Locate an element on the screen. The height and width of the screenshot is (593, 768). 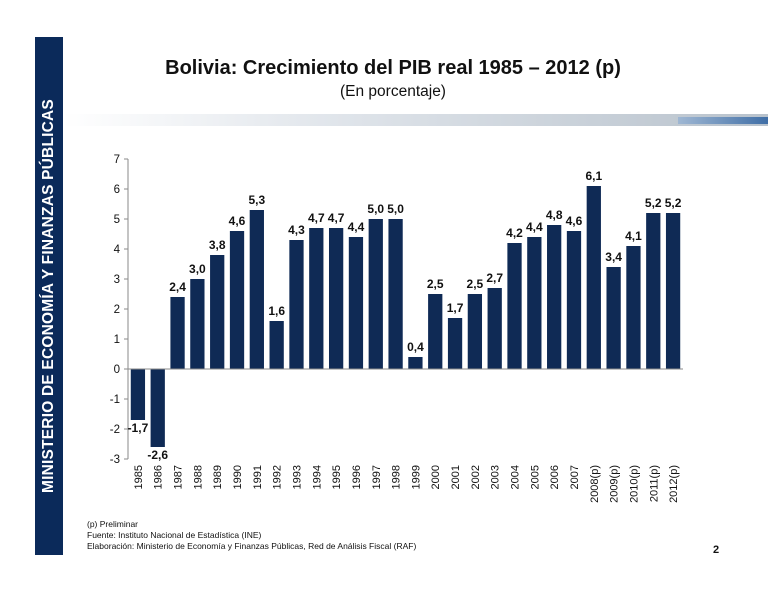
x-tick-label: 1991 is located at coordinates (258, 477).